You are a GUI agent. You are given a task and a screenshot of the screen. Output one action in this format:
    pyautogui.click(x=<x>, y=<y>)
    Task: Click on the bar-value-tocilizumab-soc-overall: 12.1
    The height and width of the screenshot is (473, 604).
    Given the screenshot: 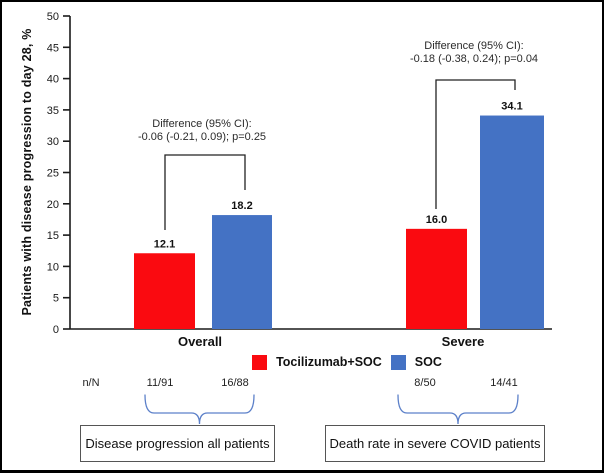 What is the action you would take?
    pyautogui.click(x=164, y=244)
    